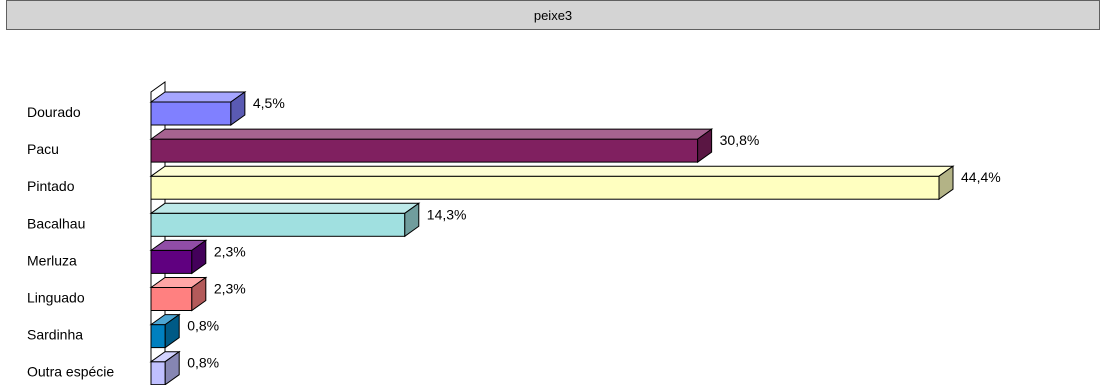 Image resolution: width=1104 pixels, height=385 pixels. I want to click on data-label-5: 2,3%, so click(230, 289).